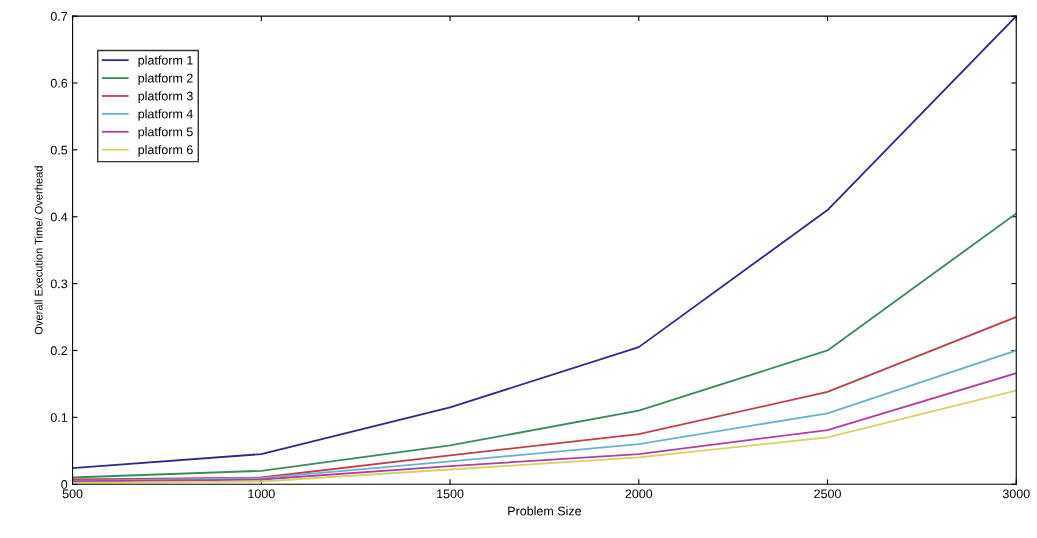  What do you see at coordinates (165, 79) in the screenshot?
I see `legend-label: platform 2` at bounding box center [165, 79].